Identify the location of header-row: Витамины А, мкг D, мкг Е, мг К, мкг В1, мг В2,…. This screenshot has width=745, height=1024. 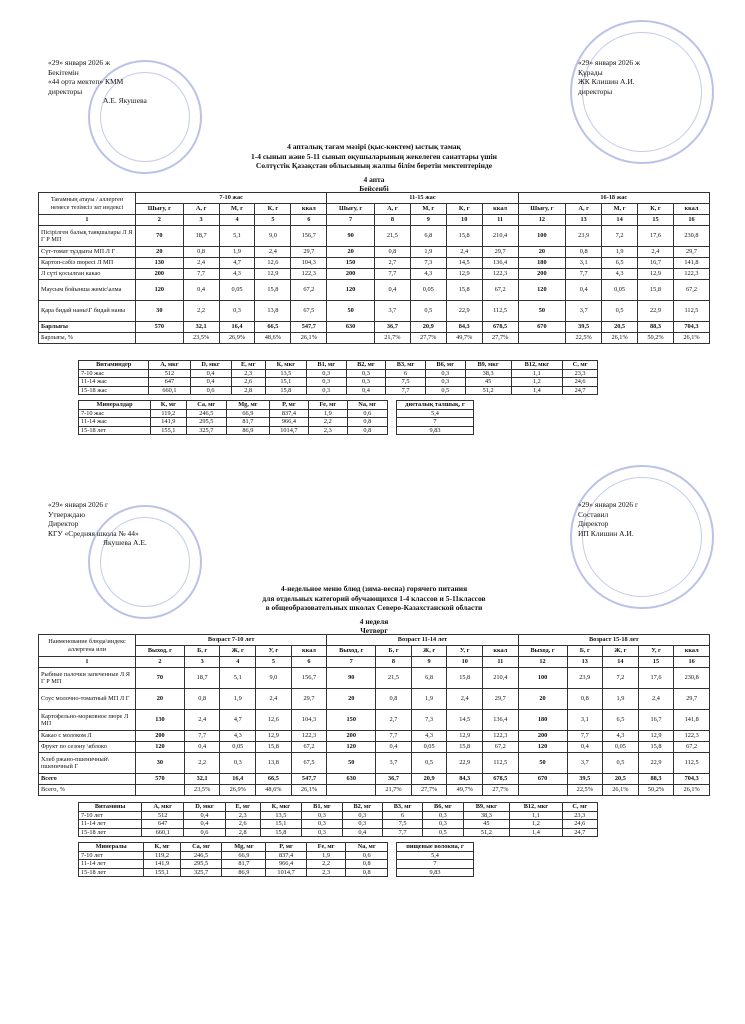
(338, 807).